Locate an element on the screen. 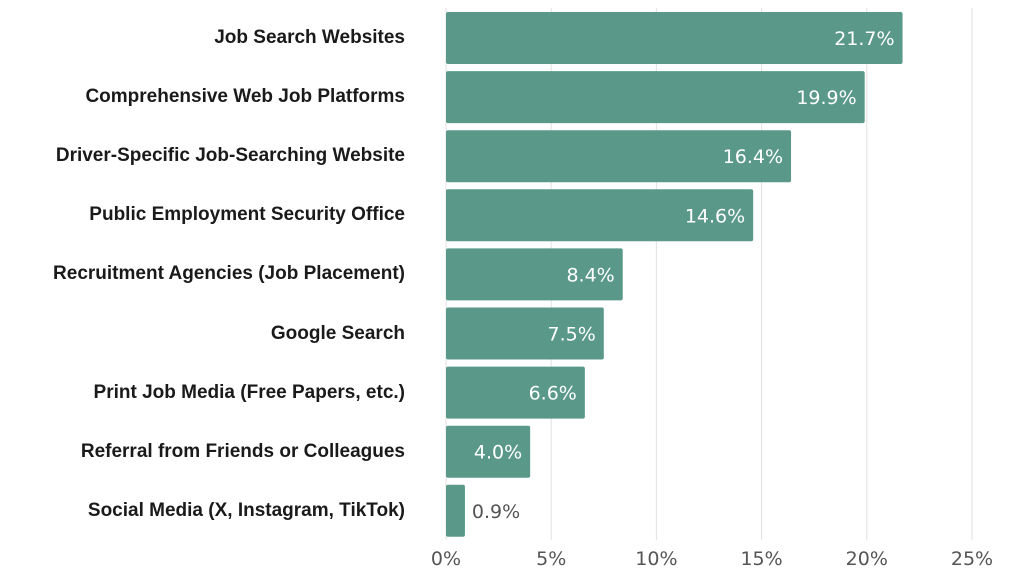 This screenshot has width=1018, height=582. category-label: Google Search is located at coordinates (337, 333).